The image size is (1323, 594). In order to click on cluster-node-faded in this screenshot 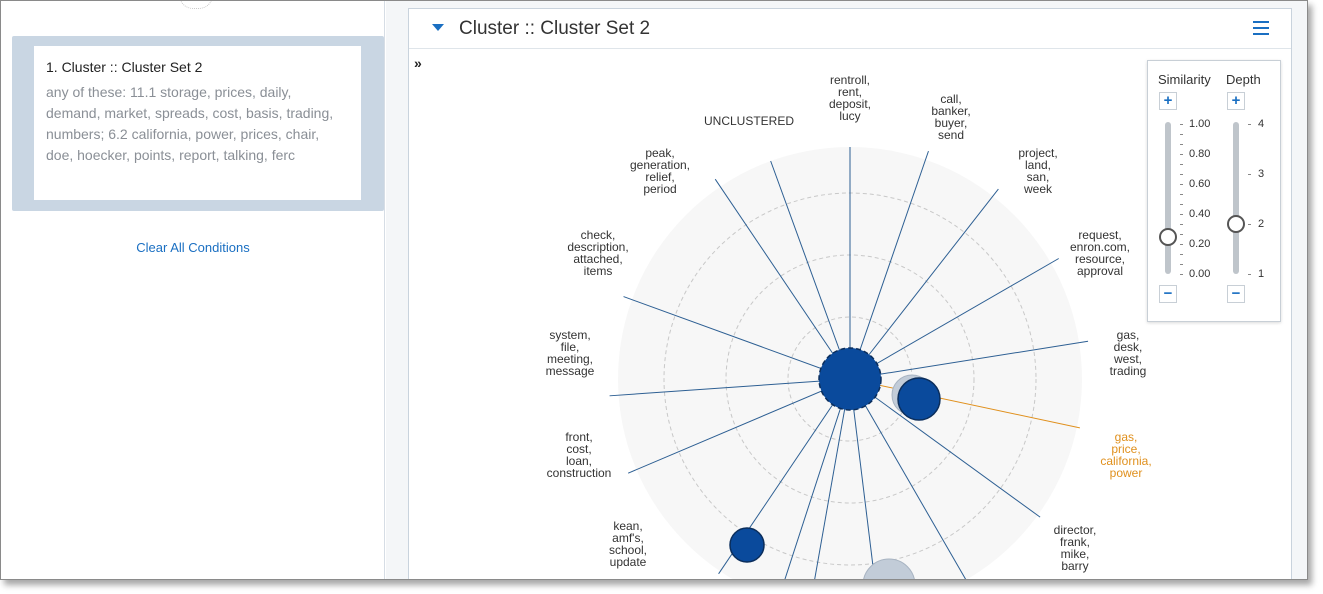, I will do `click(889, 568)`.